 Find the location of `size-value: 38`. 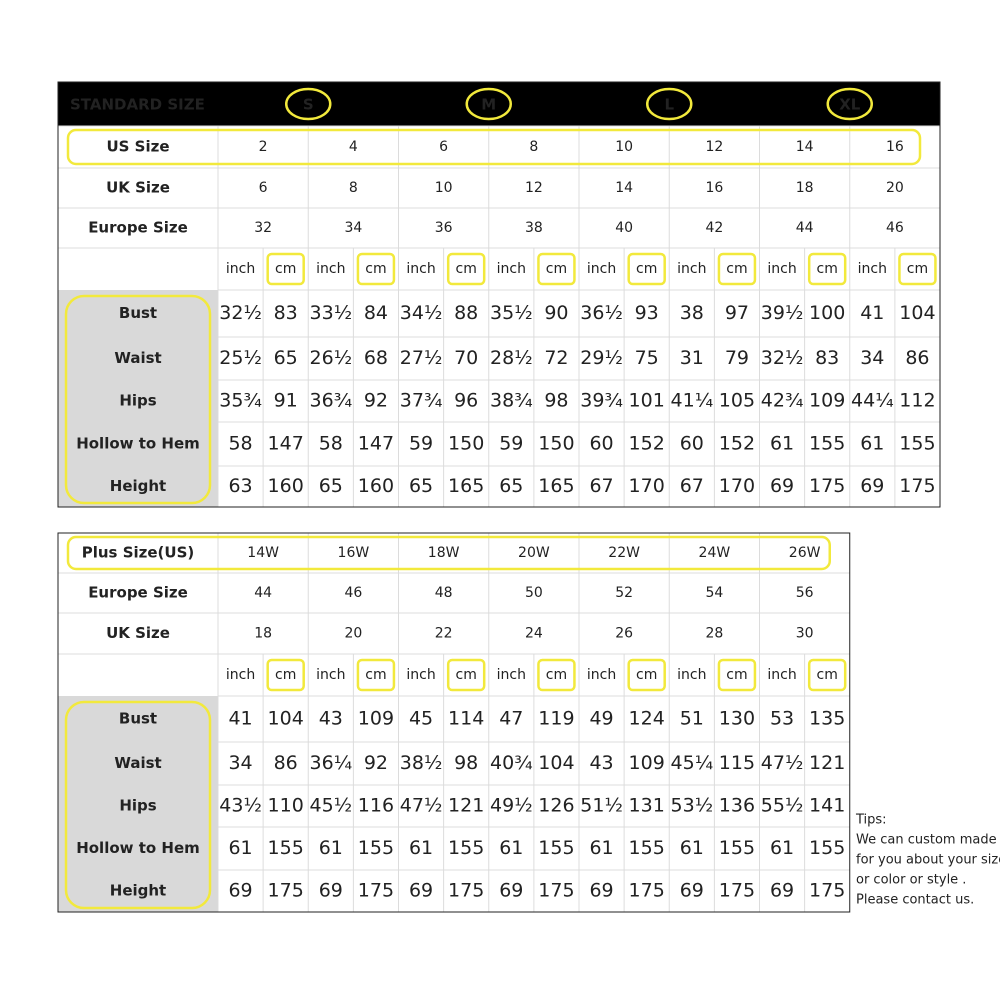

size-value: 38 is located at coordinates (534, 228).